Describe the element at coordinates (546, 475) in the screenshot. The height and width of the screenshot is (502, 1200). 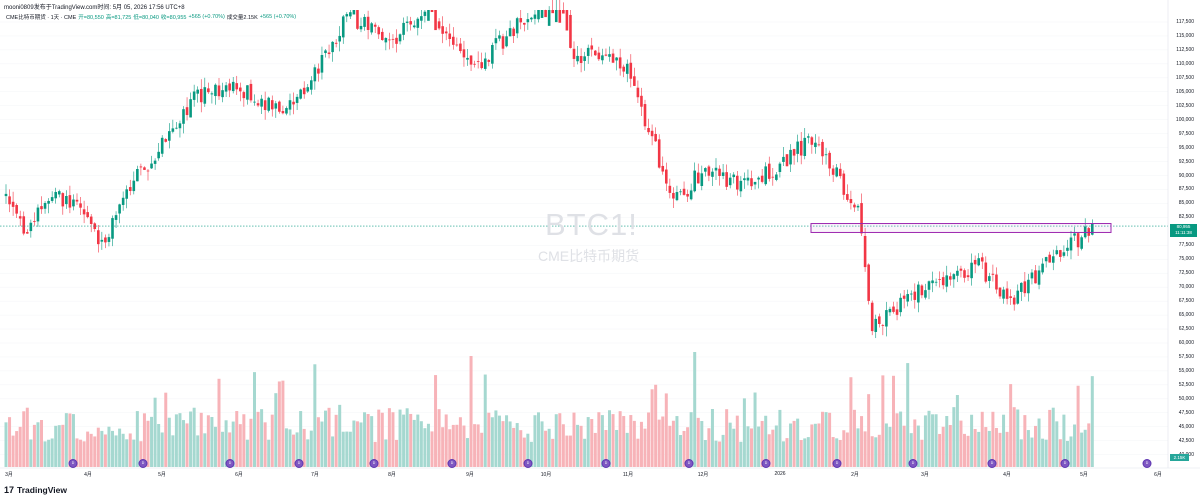
I see `date-tick: 10月` at that location.